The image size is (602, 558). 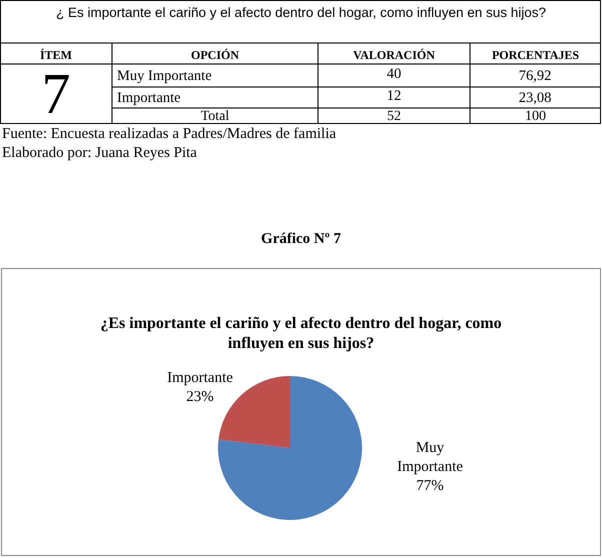 What do you see at coordinates (215, 55) in the screenshot?
I see `text: OPCIÓN` at bounding box center [215, 55].